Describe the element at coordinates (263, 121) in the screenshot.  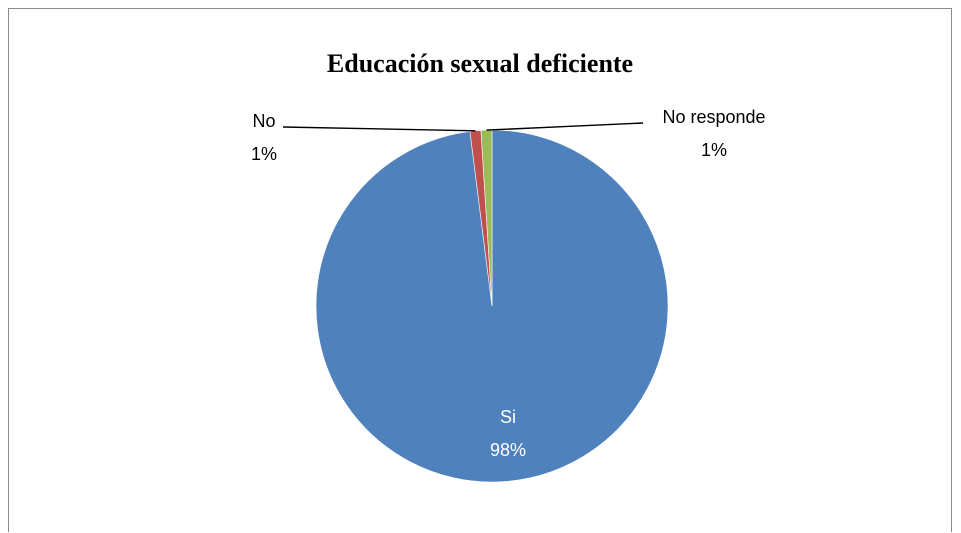
I see `slice-label-no: No` at that location.